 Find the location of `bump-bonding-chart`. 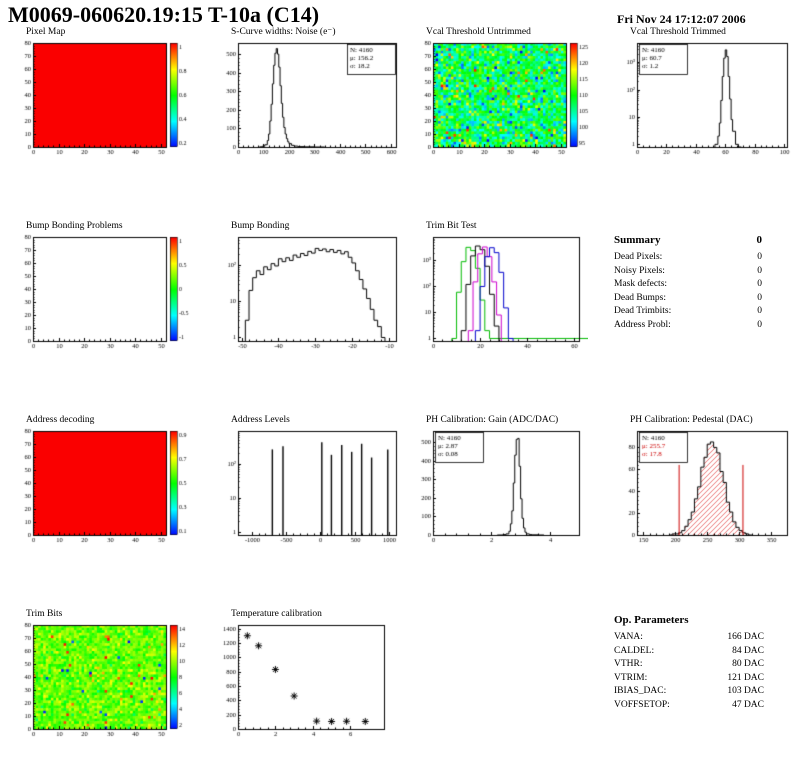

bump-bonding-chart is located at coordinates (309, 293).